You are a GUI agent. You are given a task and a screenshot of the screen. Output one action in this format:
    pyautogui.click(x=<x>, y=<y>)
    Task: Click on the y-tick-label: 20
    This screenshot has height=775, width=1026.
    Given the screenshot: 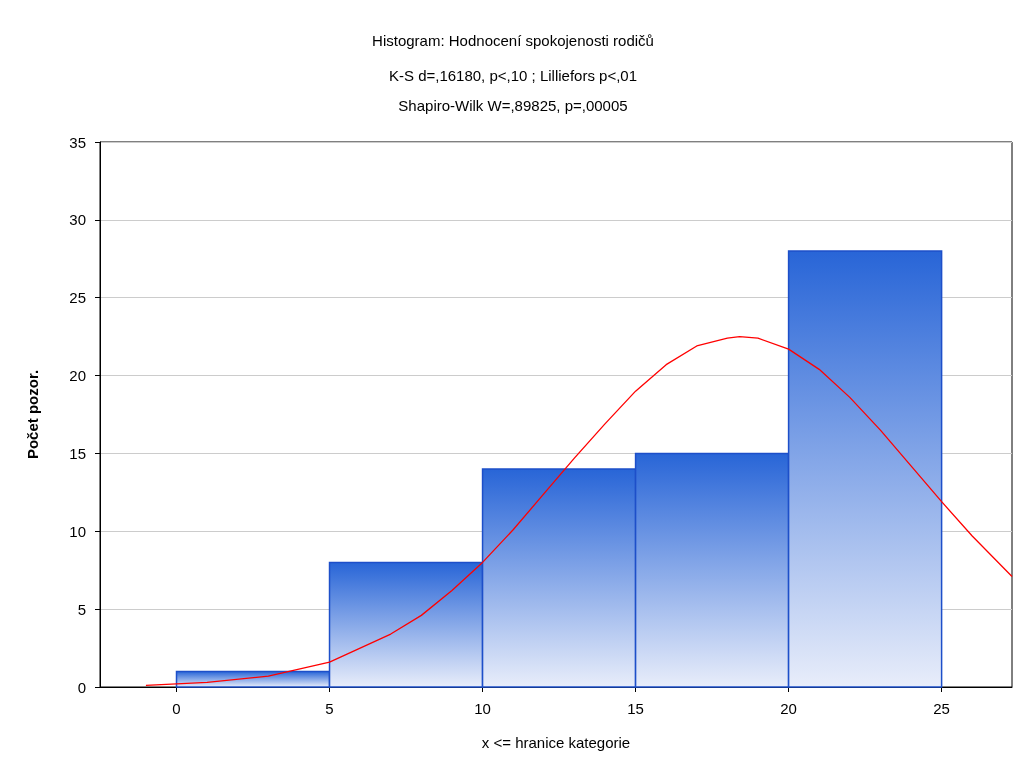 What is the action you would take?
    pyautogui.click(x=77, y=376)
    